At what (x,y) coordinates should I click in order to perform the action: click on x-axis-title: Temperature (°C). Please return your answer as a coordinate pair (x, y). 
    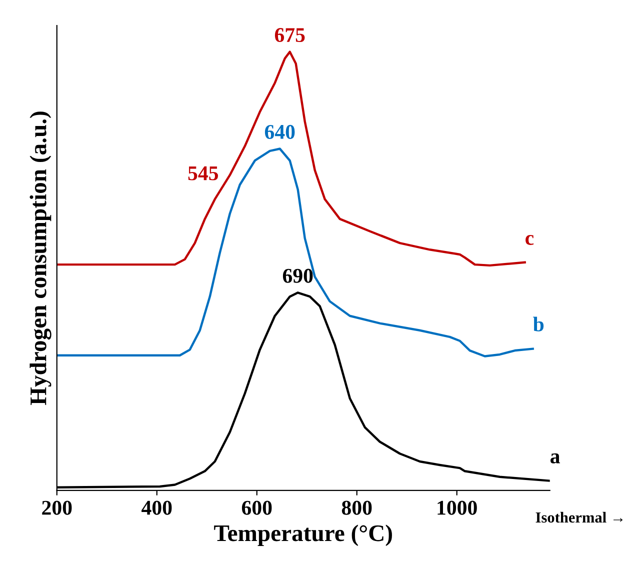
    Looking at the image, I should click on (303, 535).